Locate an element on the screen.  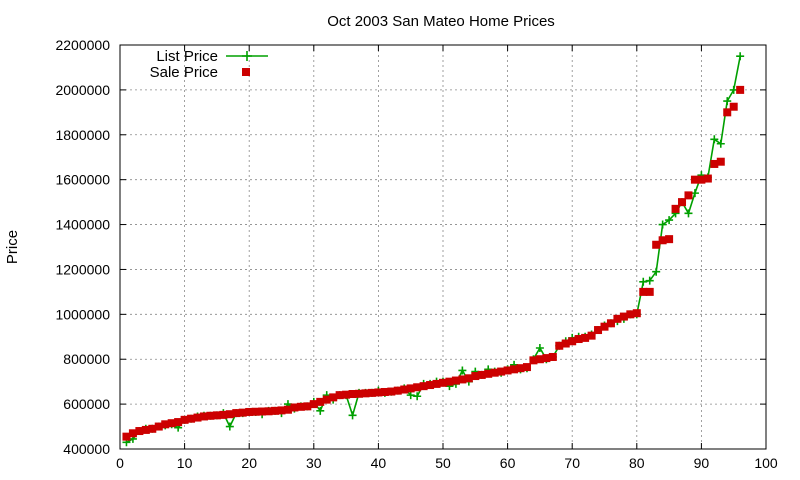
x-tick-label: 80 is located at coordinates (637, 463).